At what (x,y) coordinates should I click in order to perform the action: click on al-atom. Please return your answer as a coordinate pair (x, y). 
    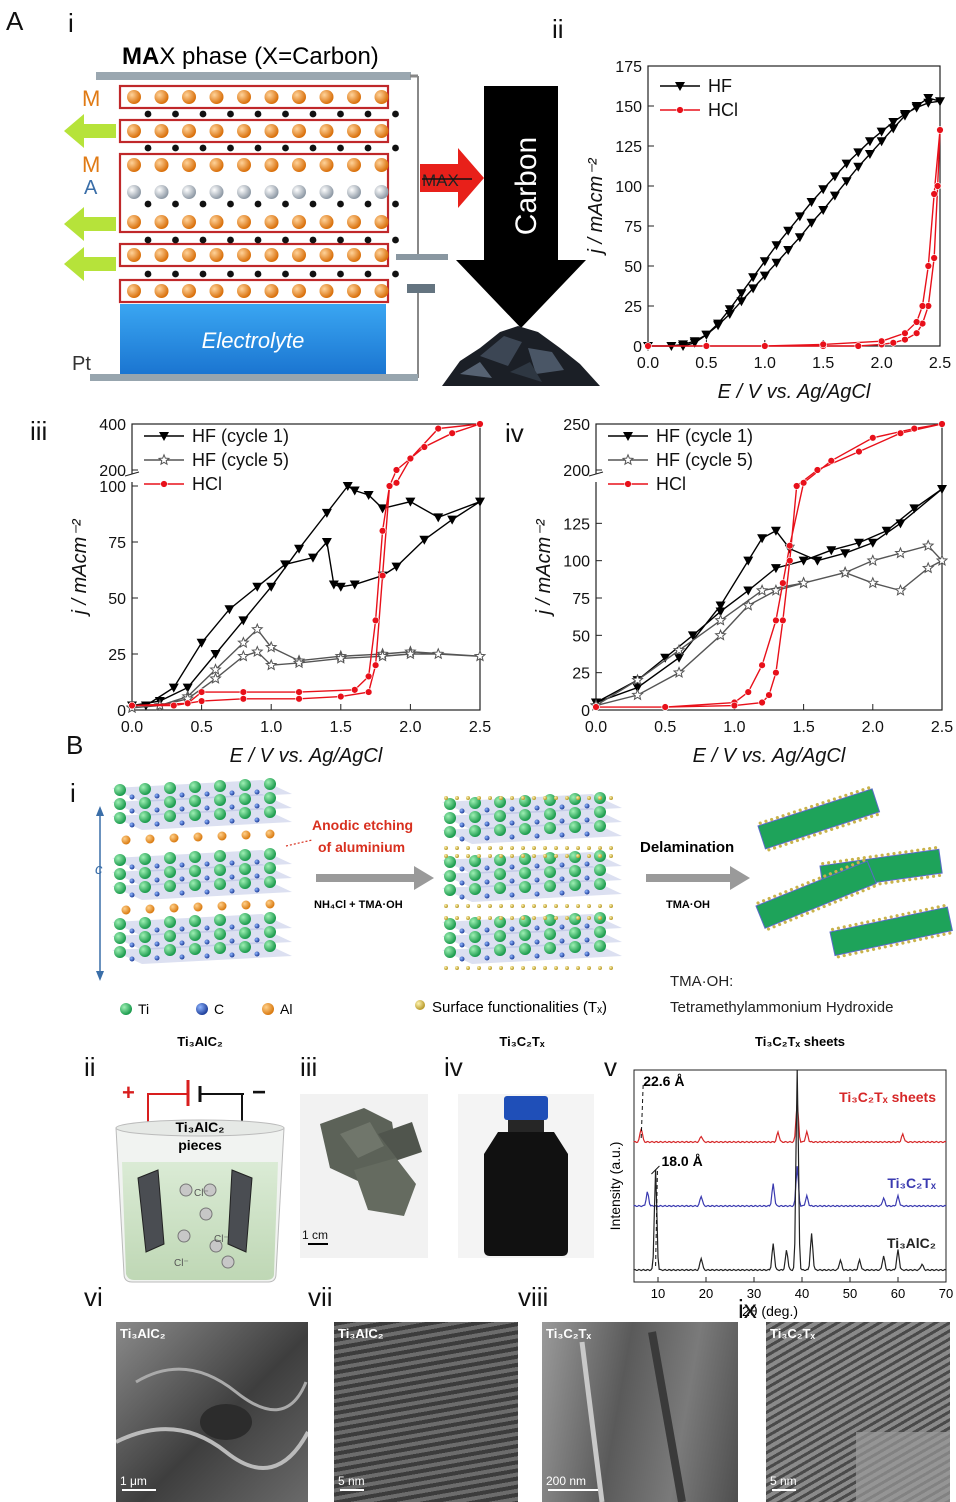
    Looking at the image, I should click on (270, 834).